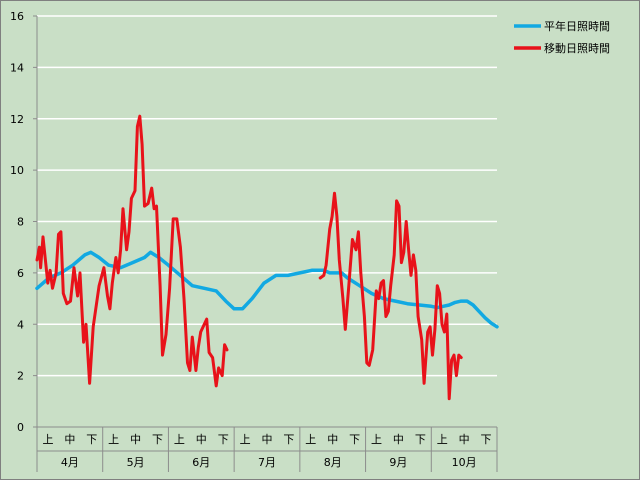  Describe the element at coordinates (17, 170) in the screenshot. I see `y-tick-label: 10` at that location.